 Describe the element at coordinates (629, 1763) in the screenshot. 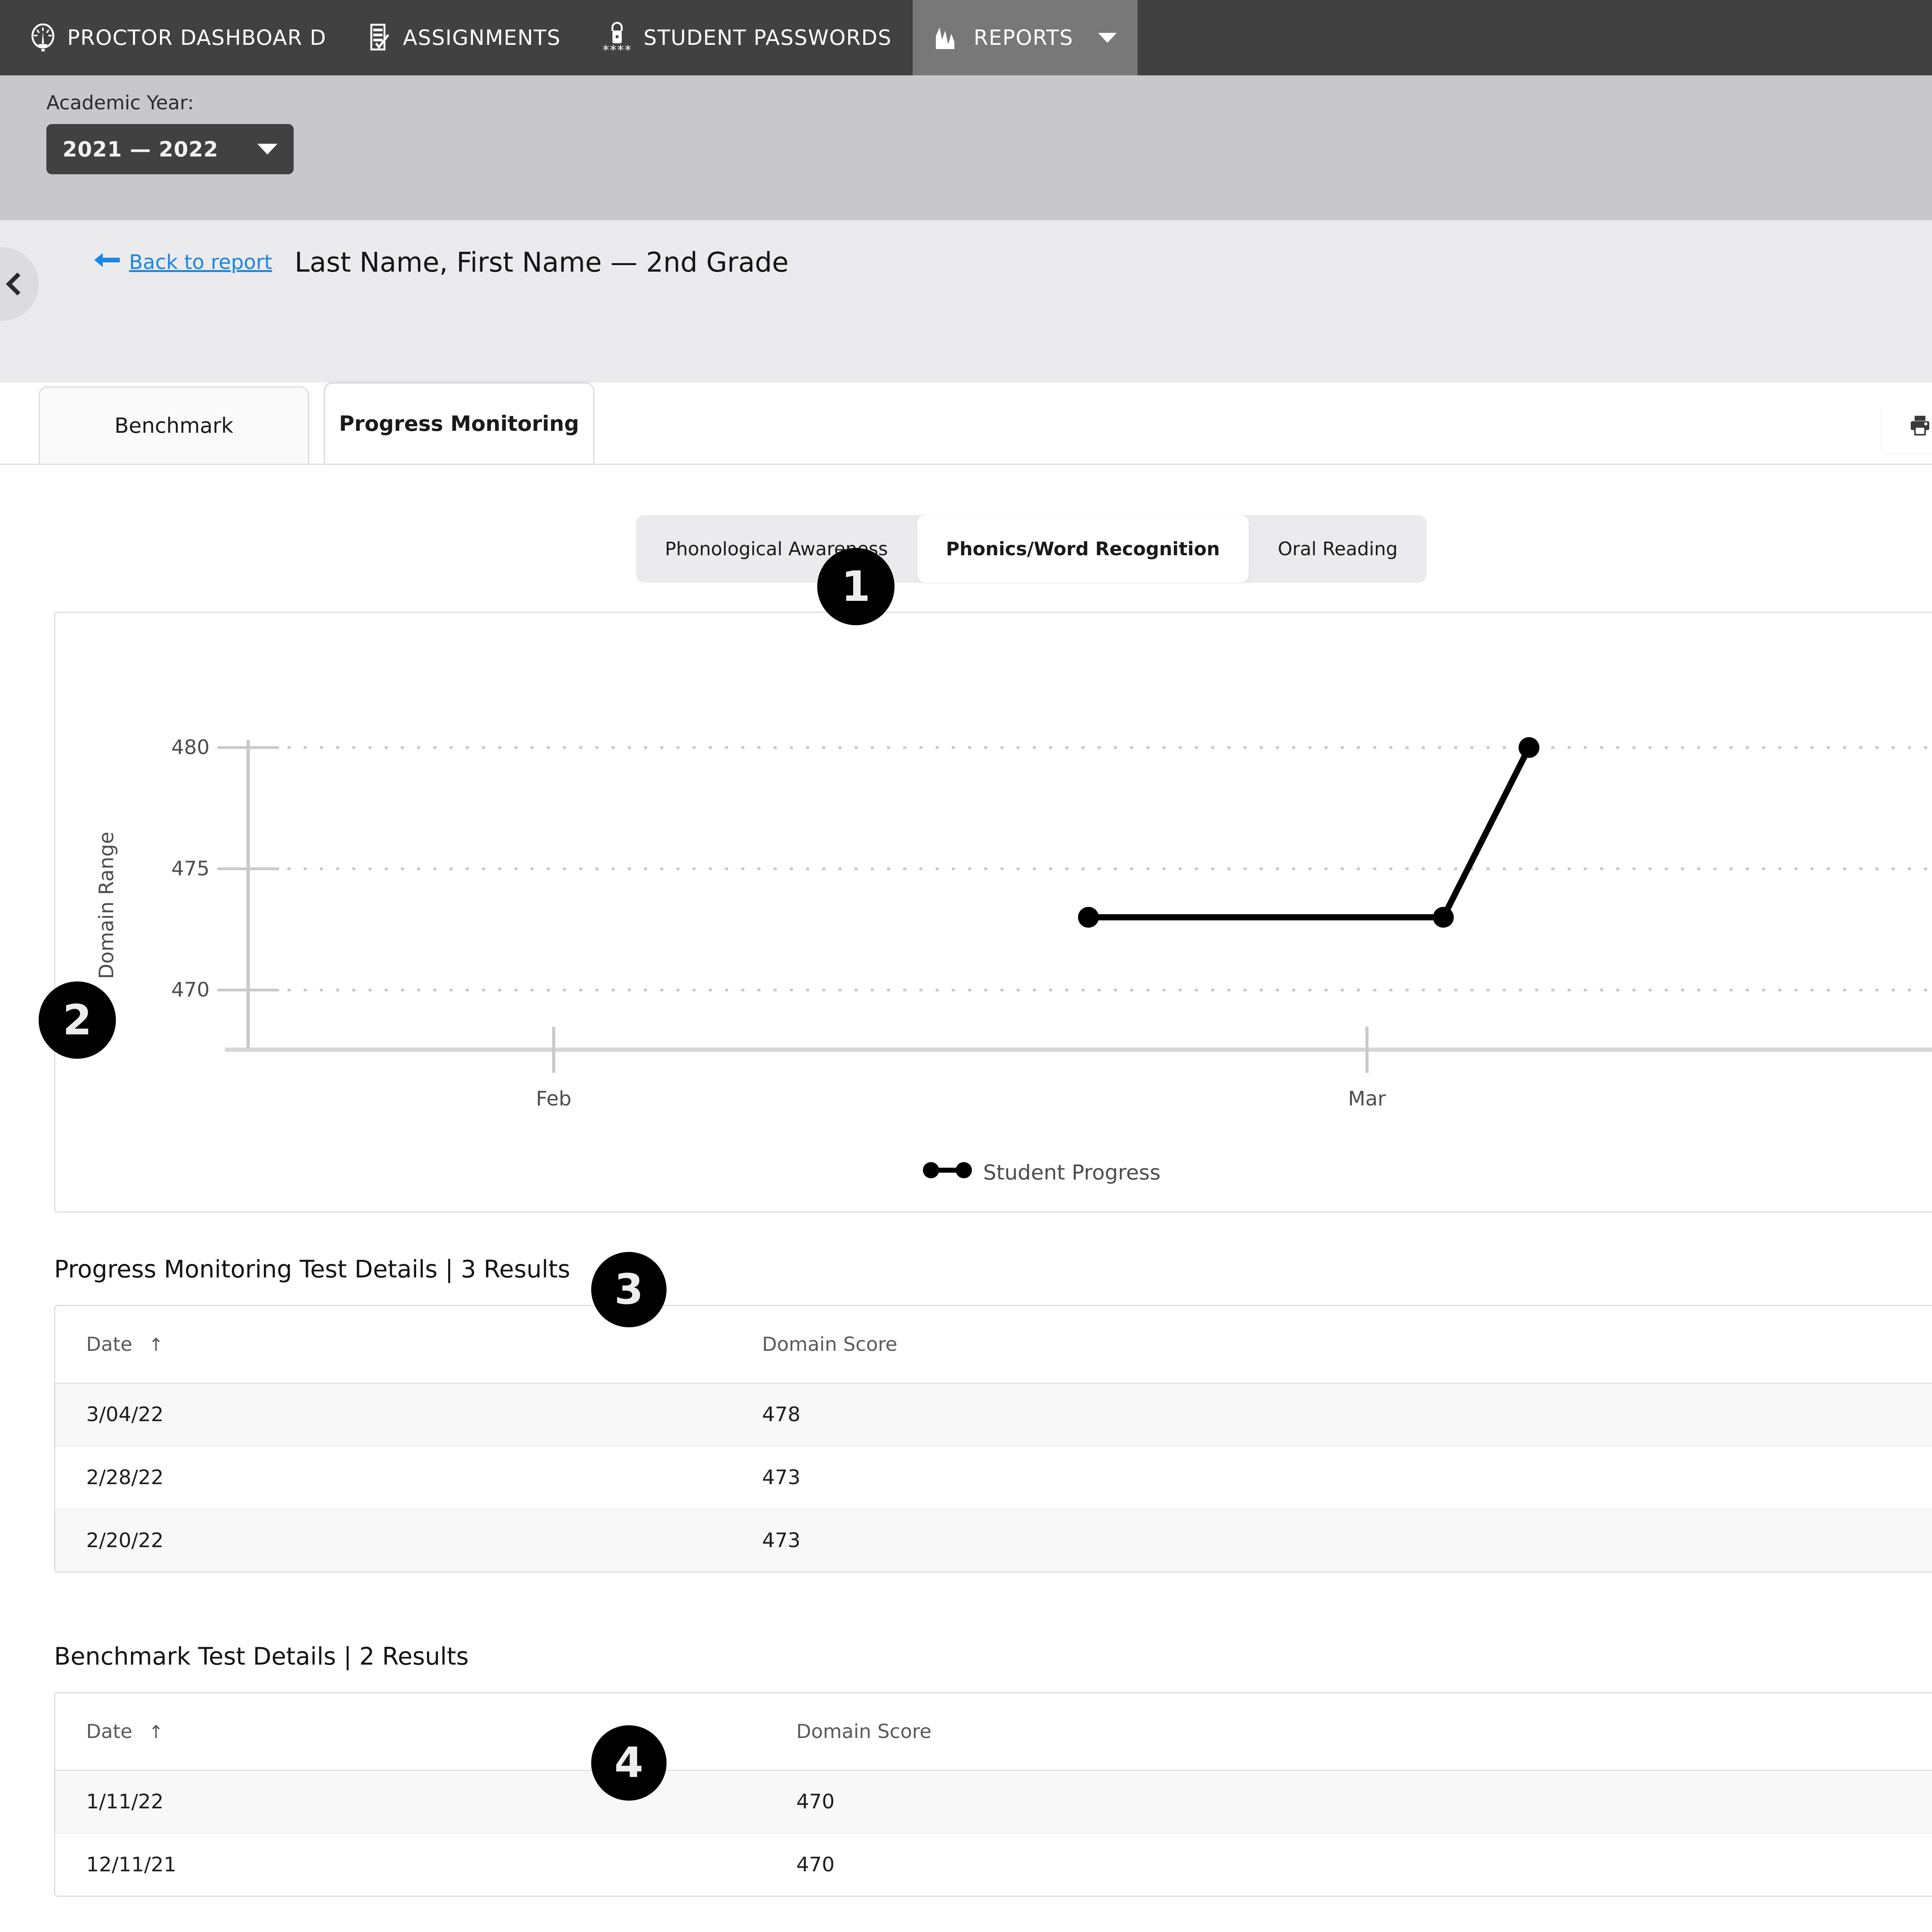

I see `annotation-badge-4: 4` at that location.